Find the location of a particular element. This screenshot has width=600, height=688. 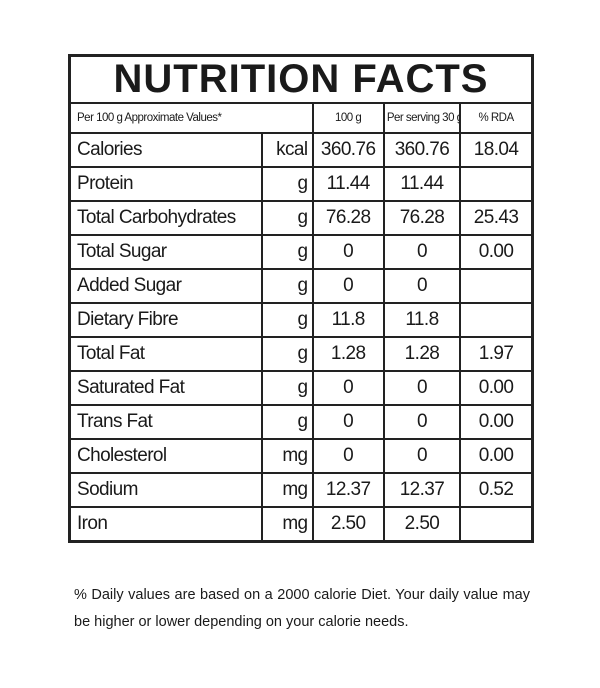

per-serving: 11.44 is located at coordinates (422, 184).